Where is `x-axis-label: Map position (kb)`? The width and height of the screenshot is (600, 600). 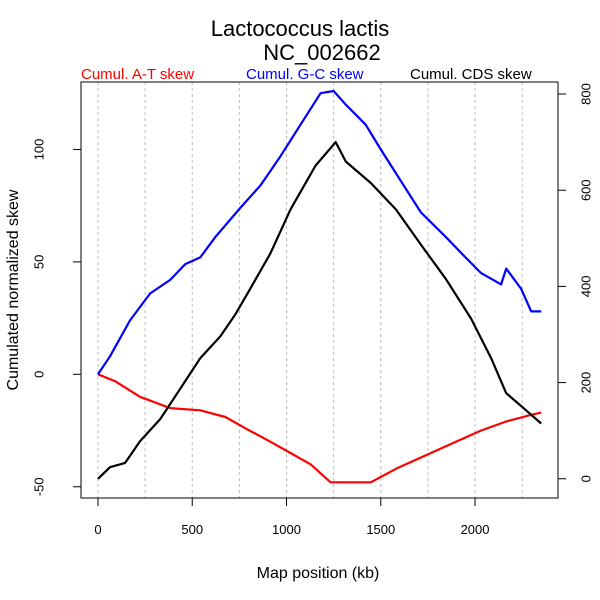 x-axis-label: Map position (kb) is located at coordinates (318, 573).